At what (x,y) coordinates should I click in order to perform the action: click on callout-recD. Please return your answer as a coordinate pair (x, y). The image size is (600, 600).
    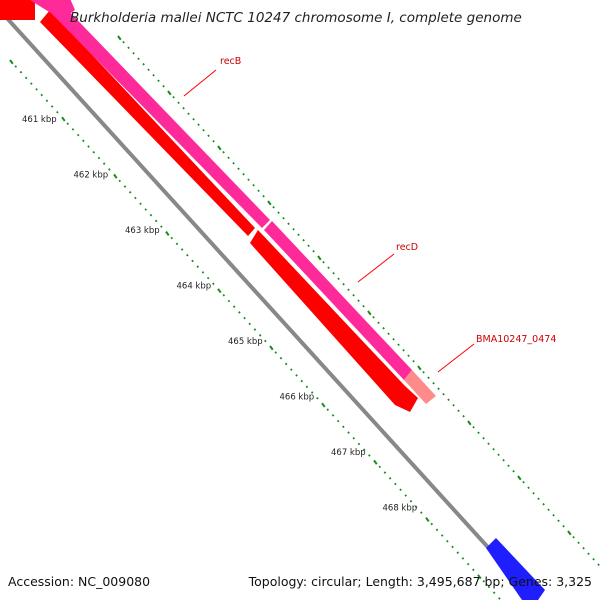
    Looking at the image, I should click on (376, 268).